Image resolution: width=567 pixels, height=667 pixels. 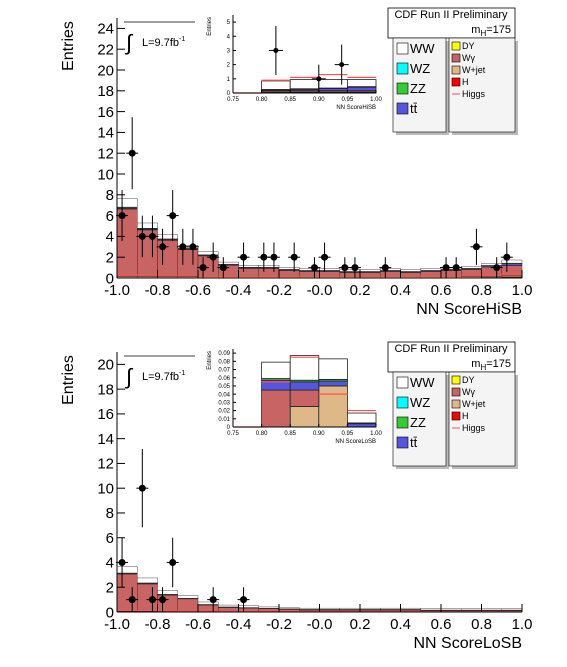 What do you see at coordinates (348, 100) in the screenshot?
I see `x-tick-label: 0.95` at bounding box center [348, 100].